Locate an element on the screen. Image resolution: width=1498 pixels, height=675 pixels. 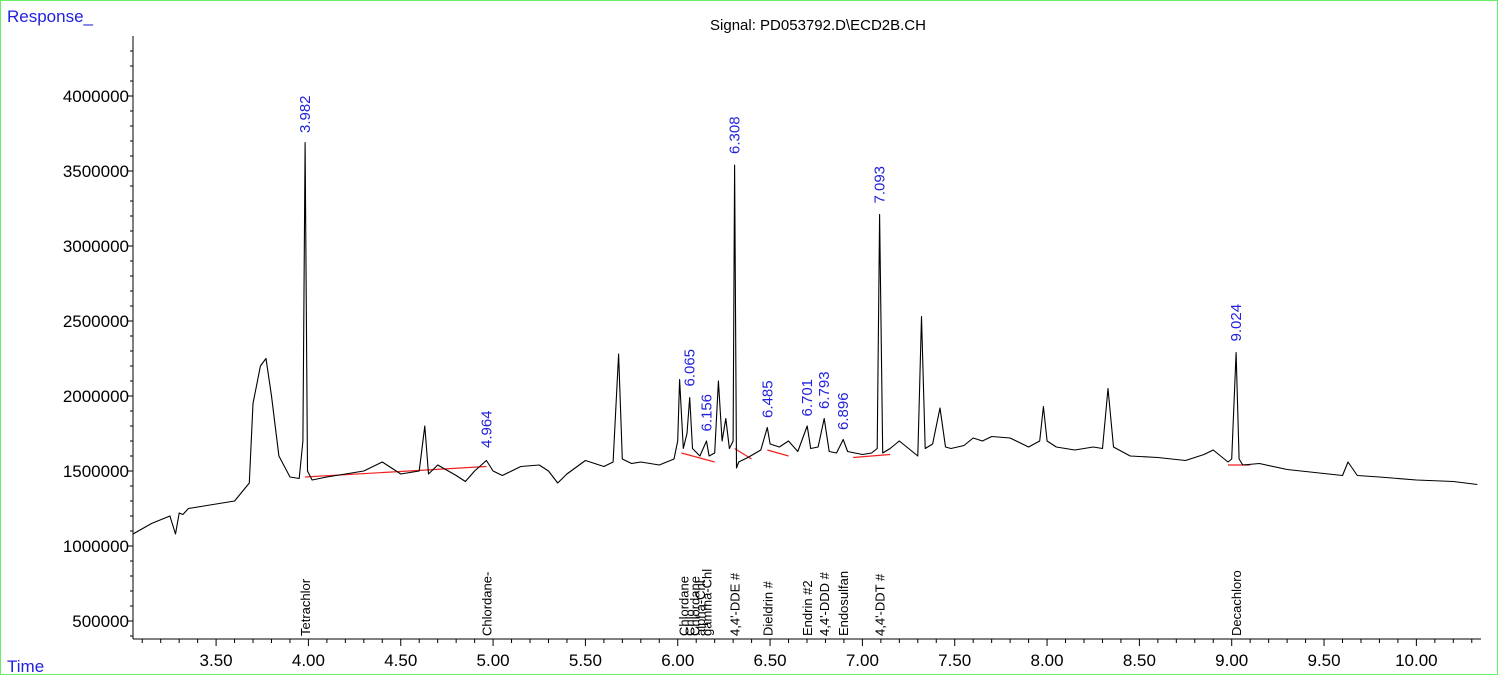
retention-time-label: 6.485 is located at coordinates (767, 399).